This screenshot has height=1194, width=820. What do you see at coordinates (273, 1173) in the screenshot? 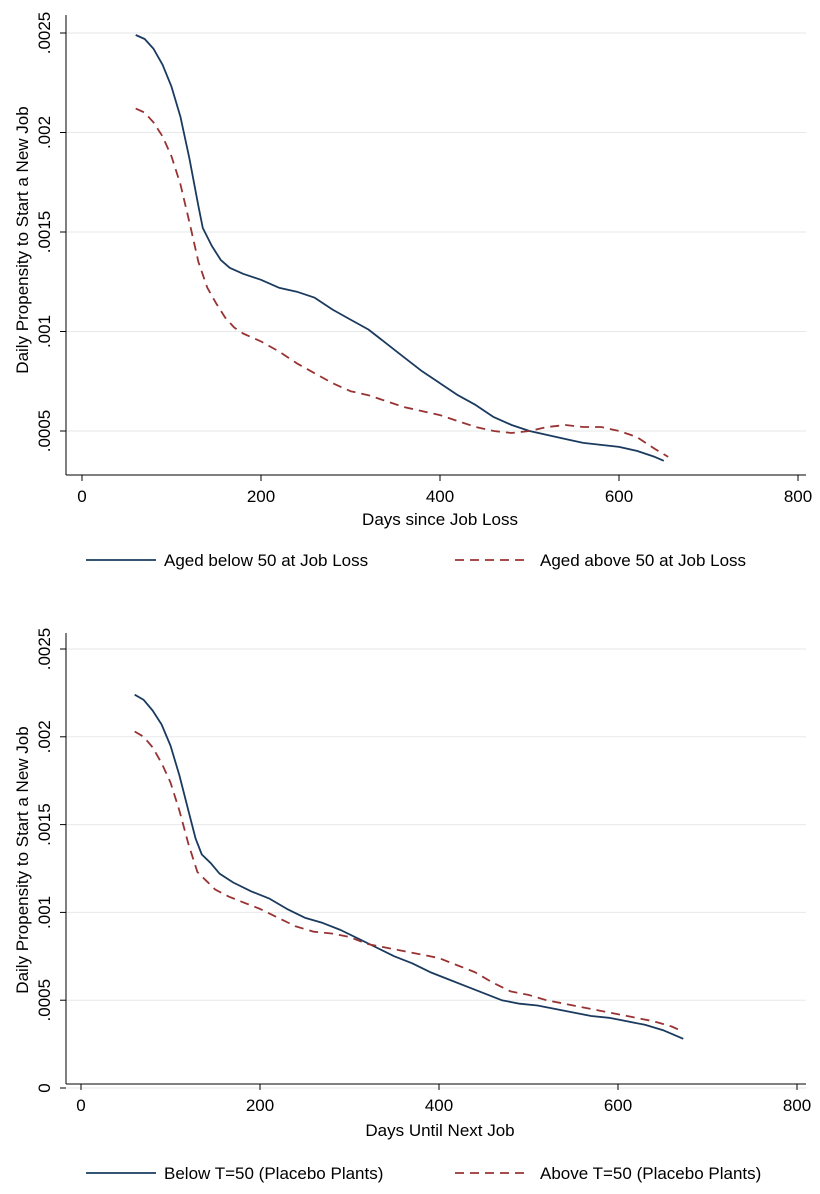
I see `legend-label-1: Below T=50 (Placebo Plants)` at bounding box center [273, 1173].